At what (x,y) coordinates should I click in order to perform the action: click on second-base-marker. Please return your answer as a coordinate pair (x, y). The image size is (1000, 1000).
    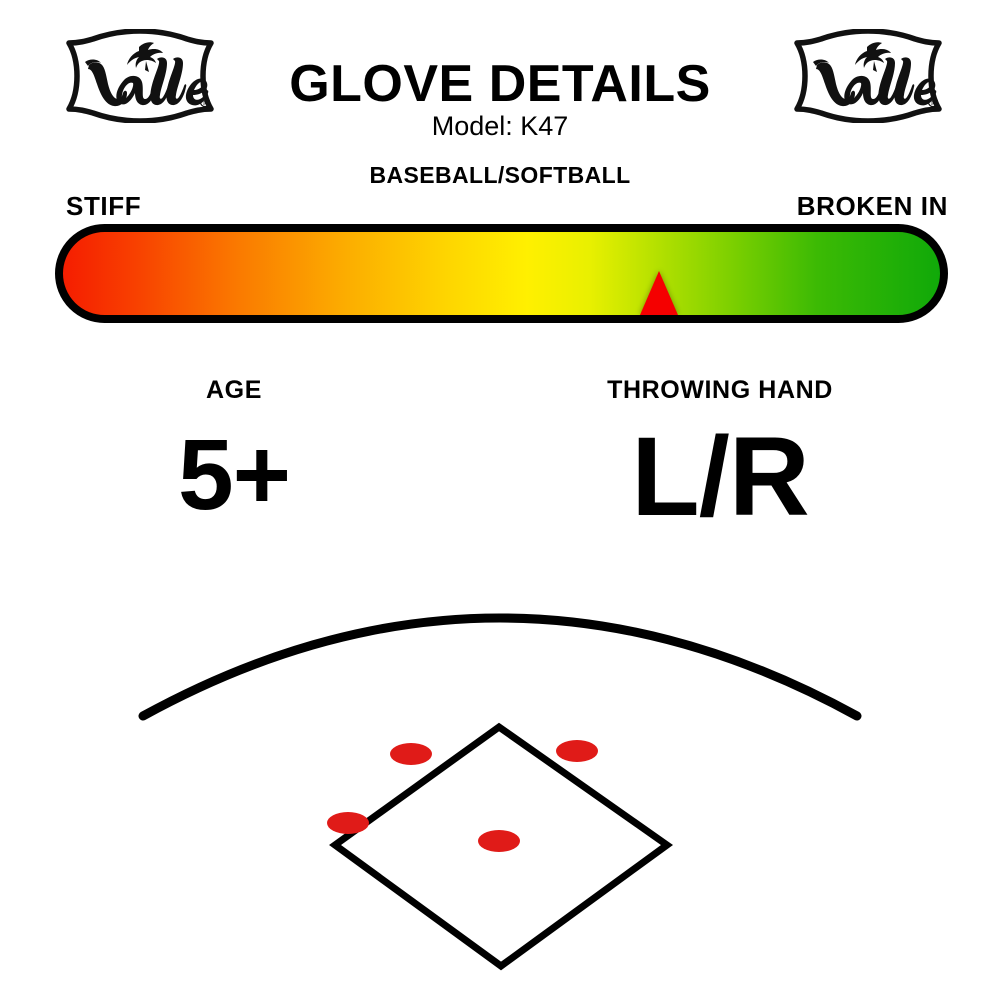
    Looking at the image, I should click on (411, 754).